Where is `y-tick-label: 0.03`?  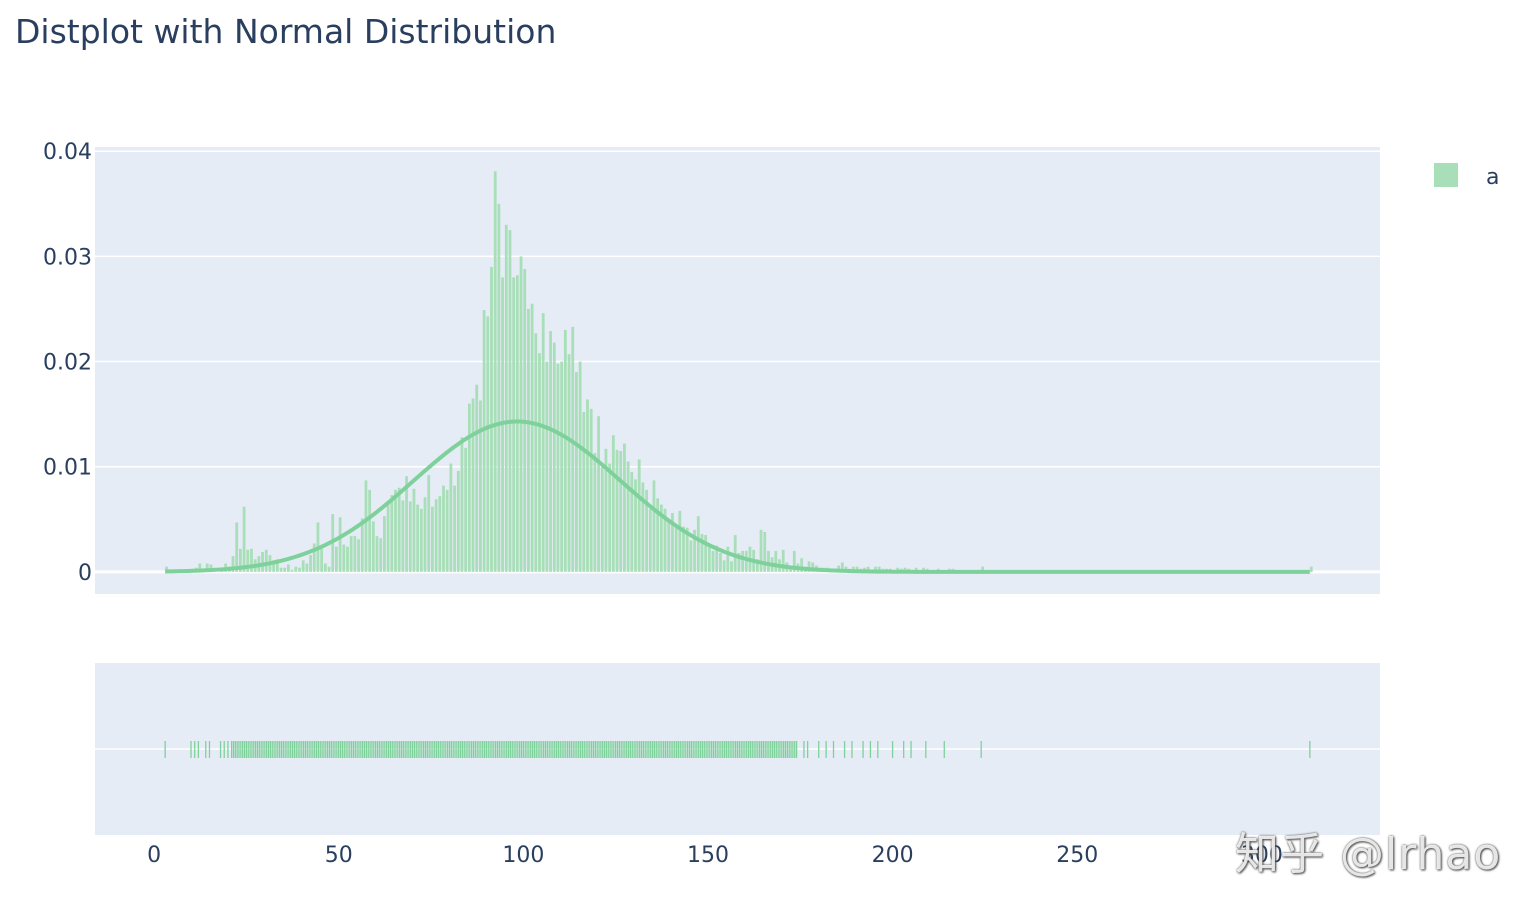
y-tick-label: 0.03 is located at coordinates (67, 257).